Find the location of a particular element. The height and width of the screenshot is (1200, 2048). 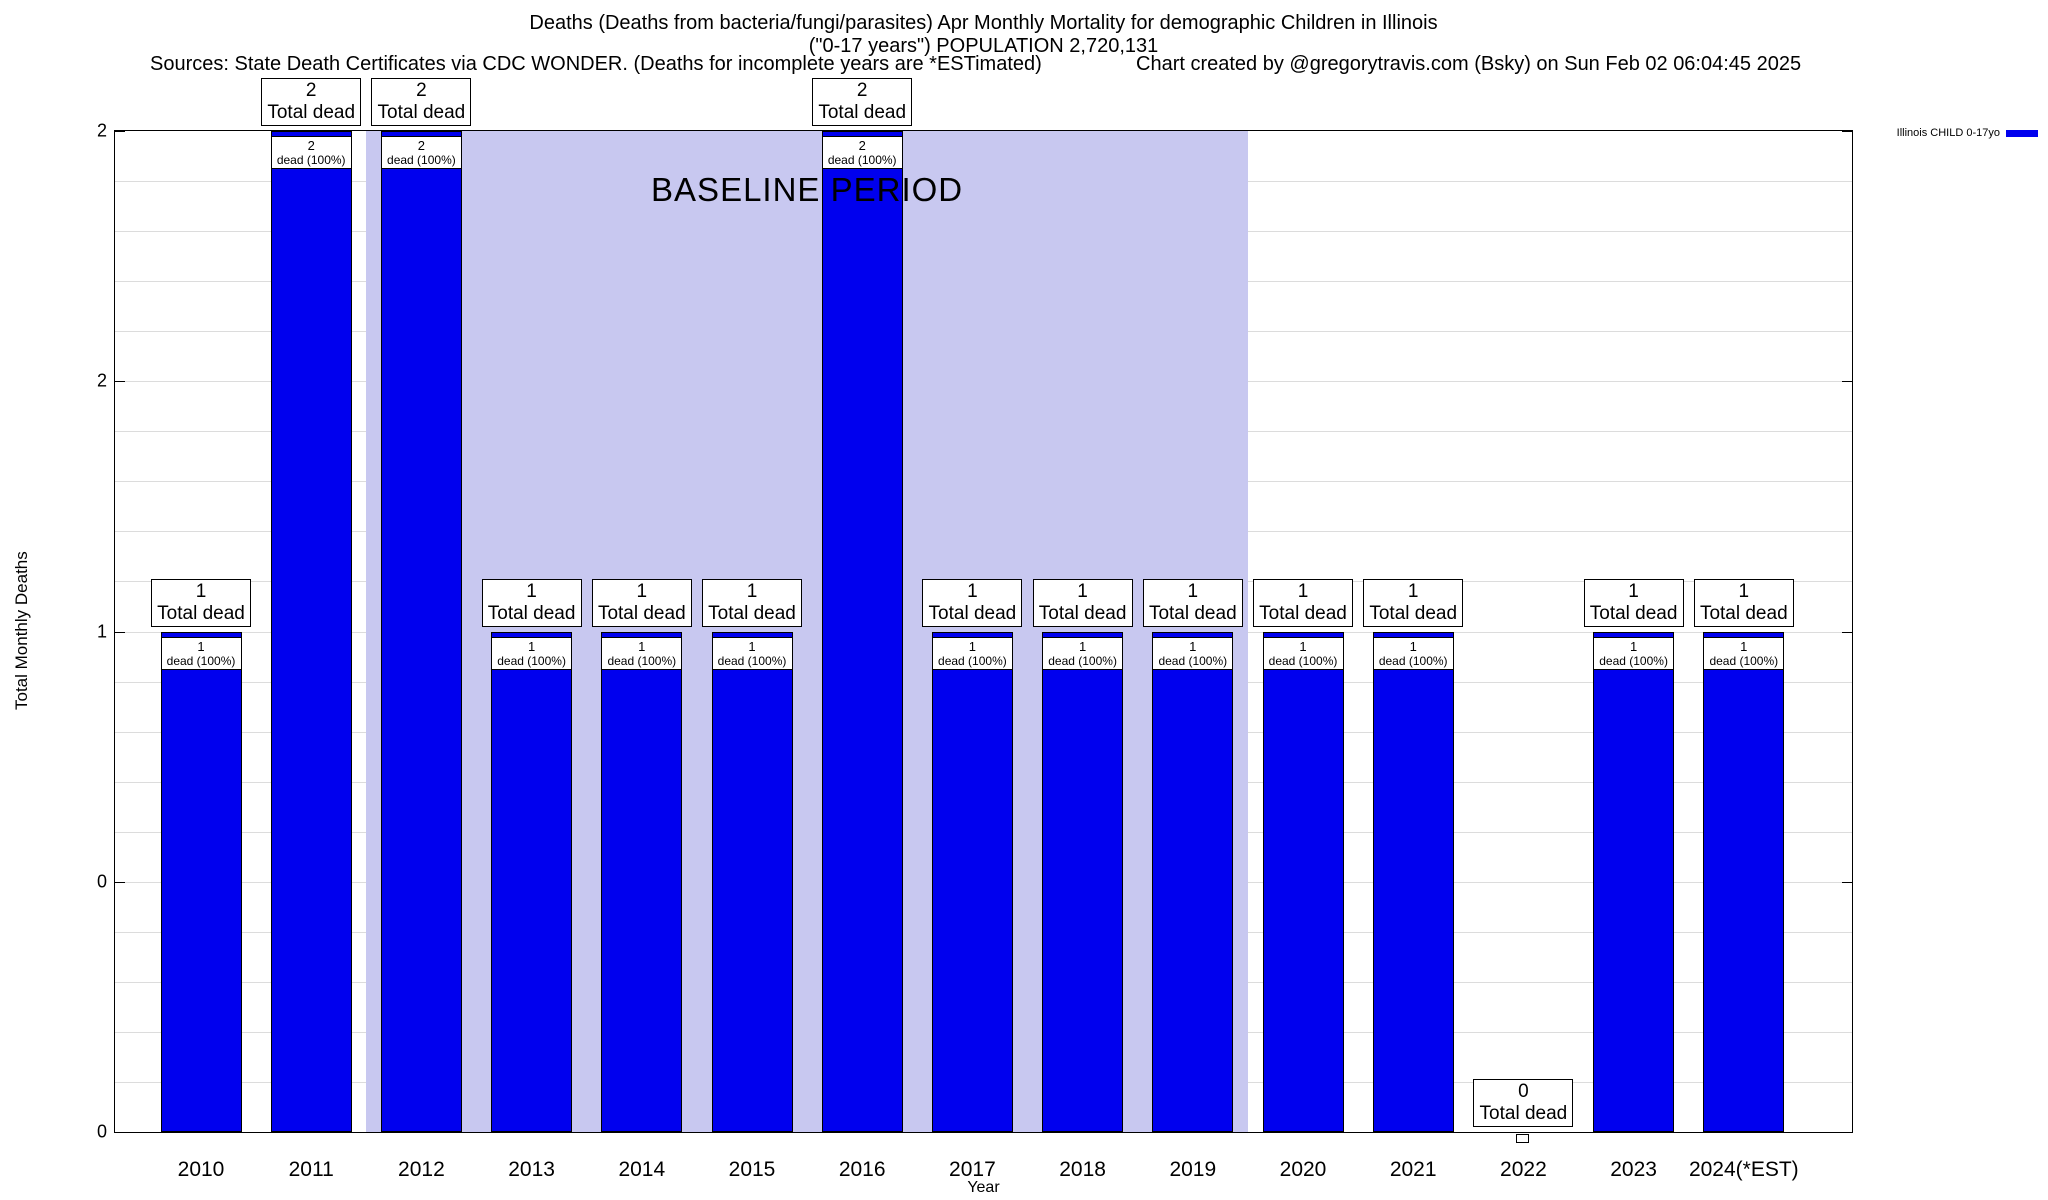

dead-pct-box-2023: 1 dead (100%) is located at coordinates (1634, 653).